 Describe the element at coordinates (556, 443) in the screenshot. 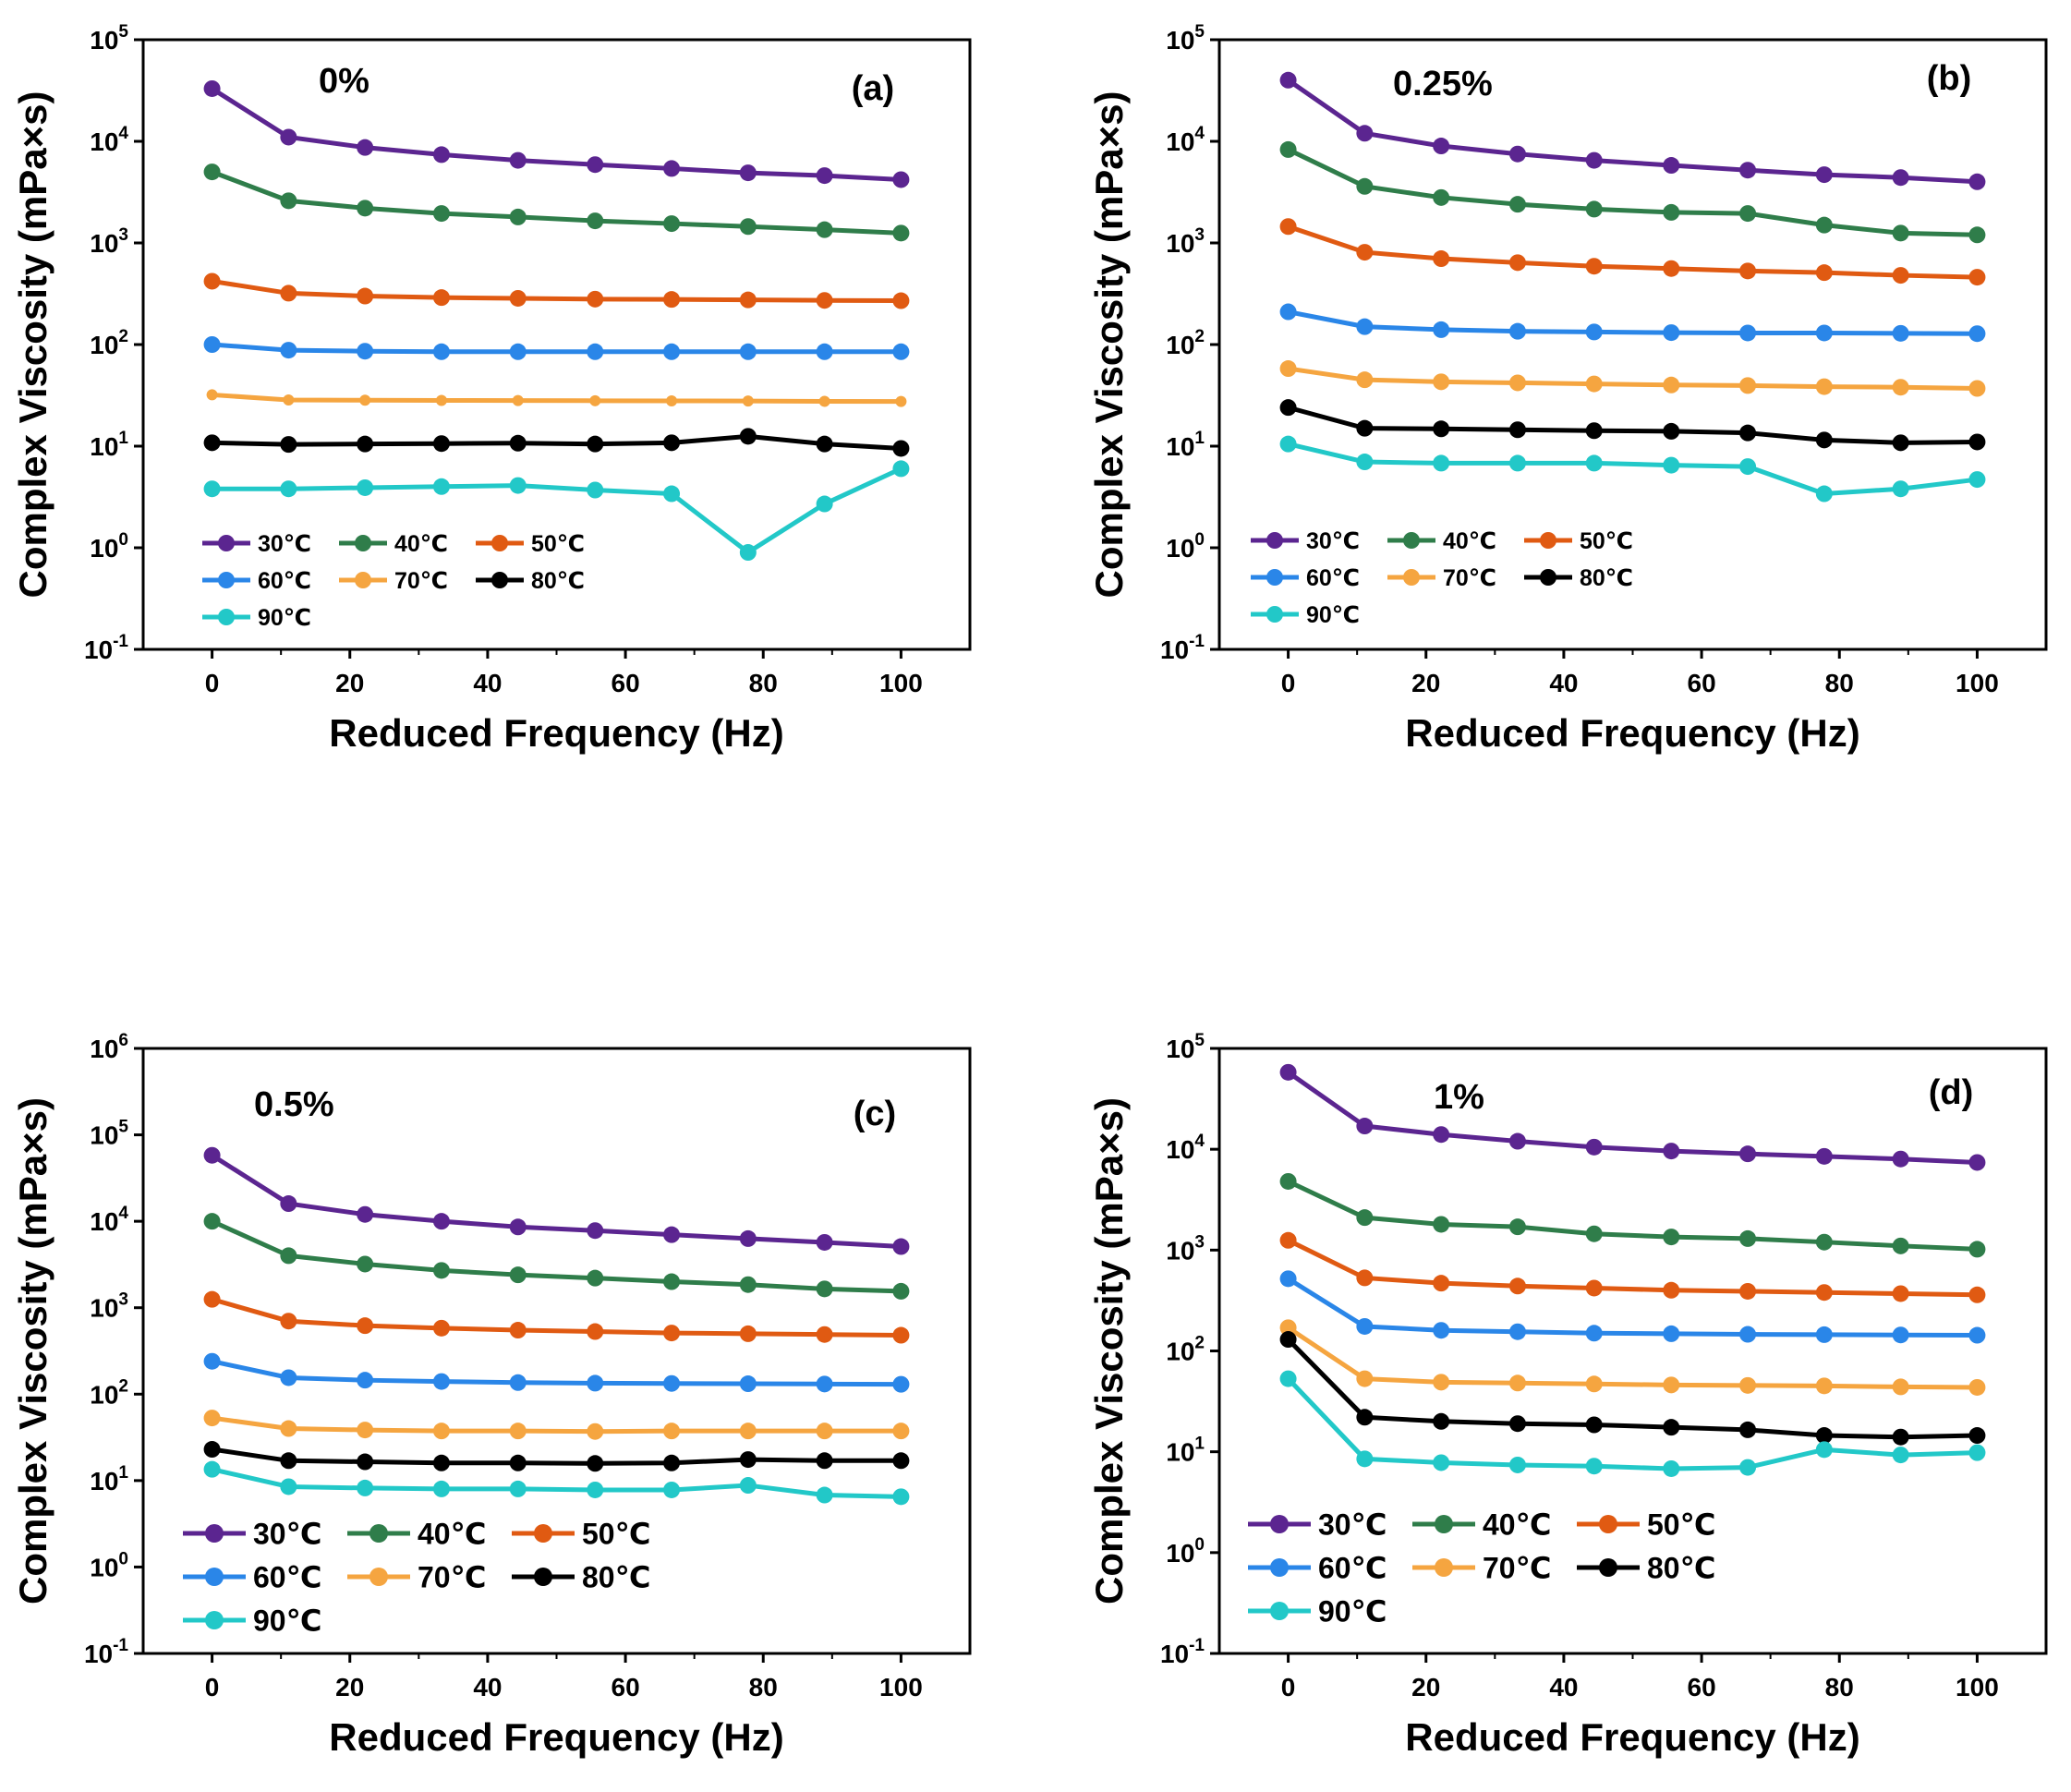

I see `series-80℃` at that location.